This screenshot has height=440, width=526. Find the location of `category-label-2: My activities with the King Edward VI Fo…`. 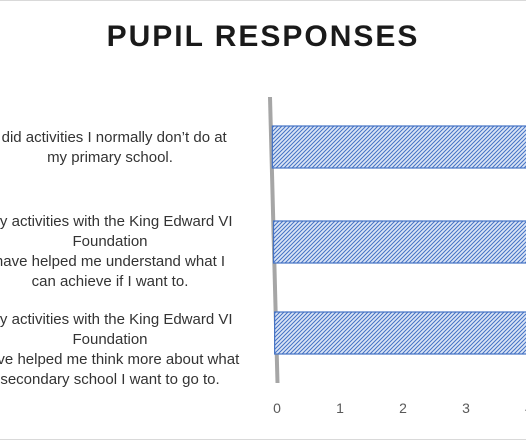

category-label-2: My activities with the King Edward VI Fo… is located at coordinates (116, 251).